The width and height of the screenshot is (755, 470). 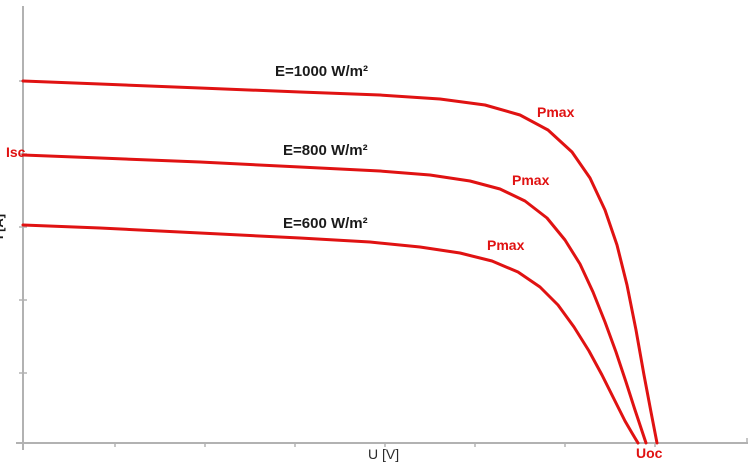 I want to click on curve-label-e800: E=800 W/m², so click(x=325, y=150).